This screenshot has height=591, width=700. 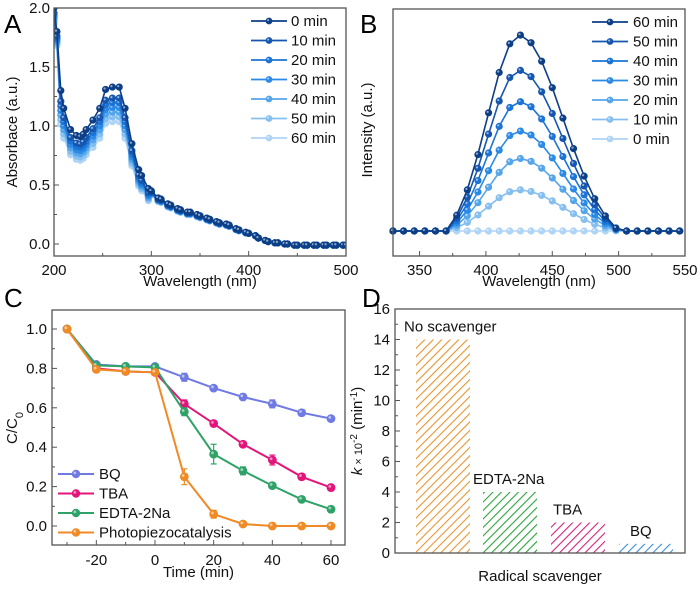 What do you see at coordinates (485, 270) in the screenshot?
I see `x-tick-label: 400` at bounding box center [485, 270].